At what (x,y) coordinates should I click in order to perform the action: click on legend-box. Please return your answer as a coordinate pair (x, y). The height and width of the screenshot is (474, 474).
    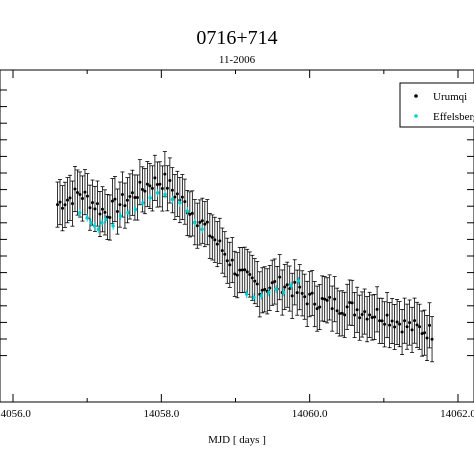
    Looking at the image, I should click on (436, 105).